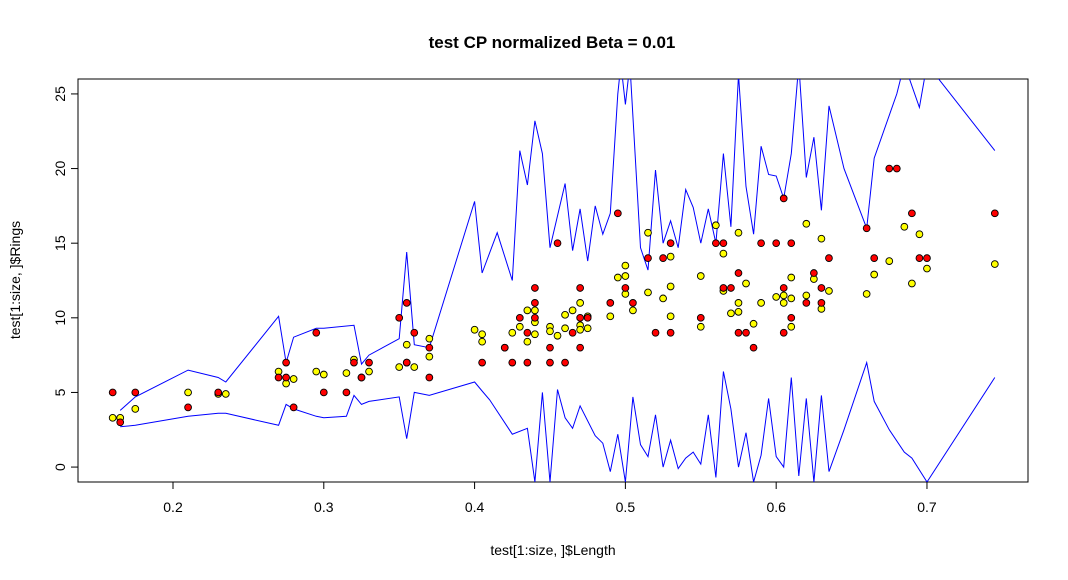 Image resolution: width=1068 pixels, height=580 pixels. Describe the element at coordinates (552, 550) in the screenshot. I see `x-axis-label: test[1:size, ]$Length` at that location.